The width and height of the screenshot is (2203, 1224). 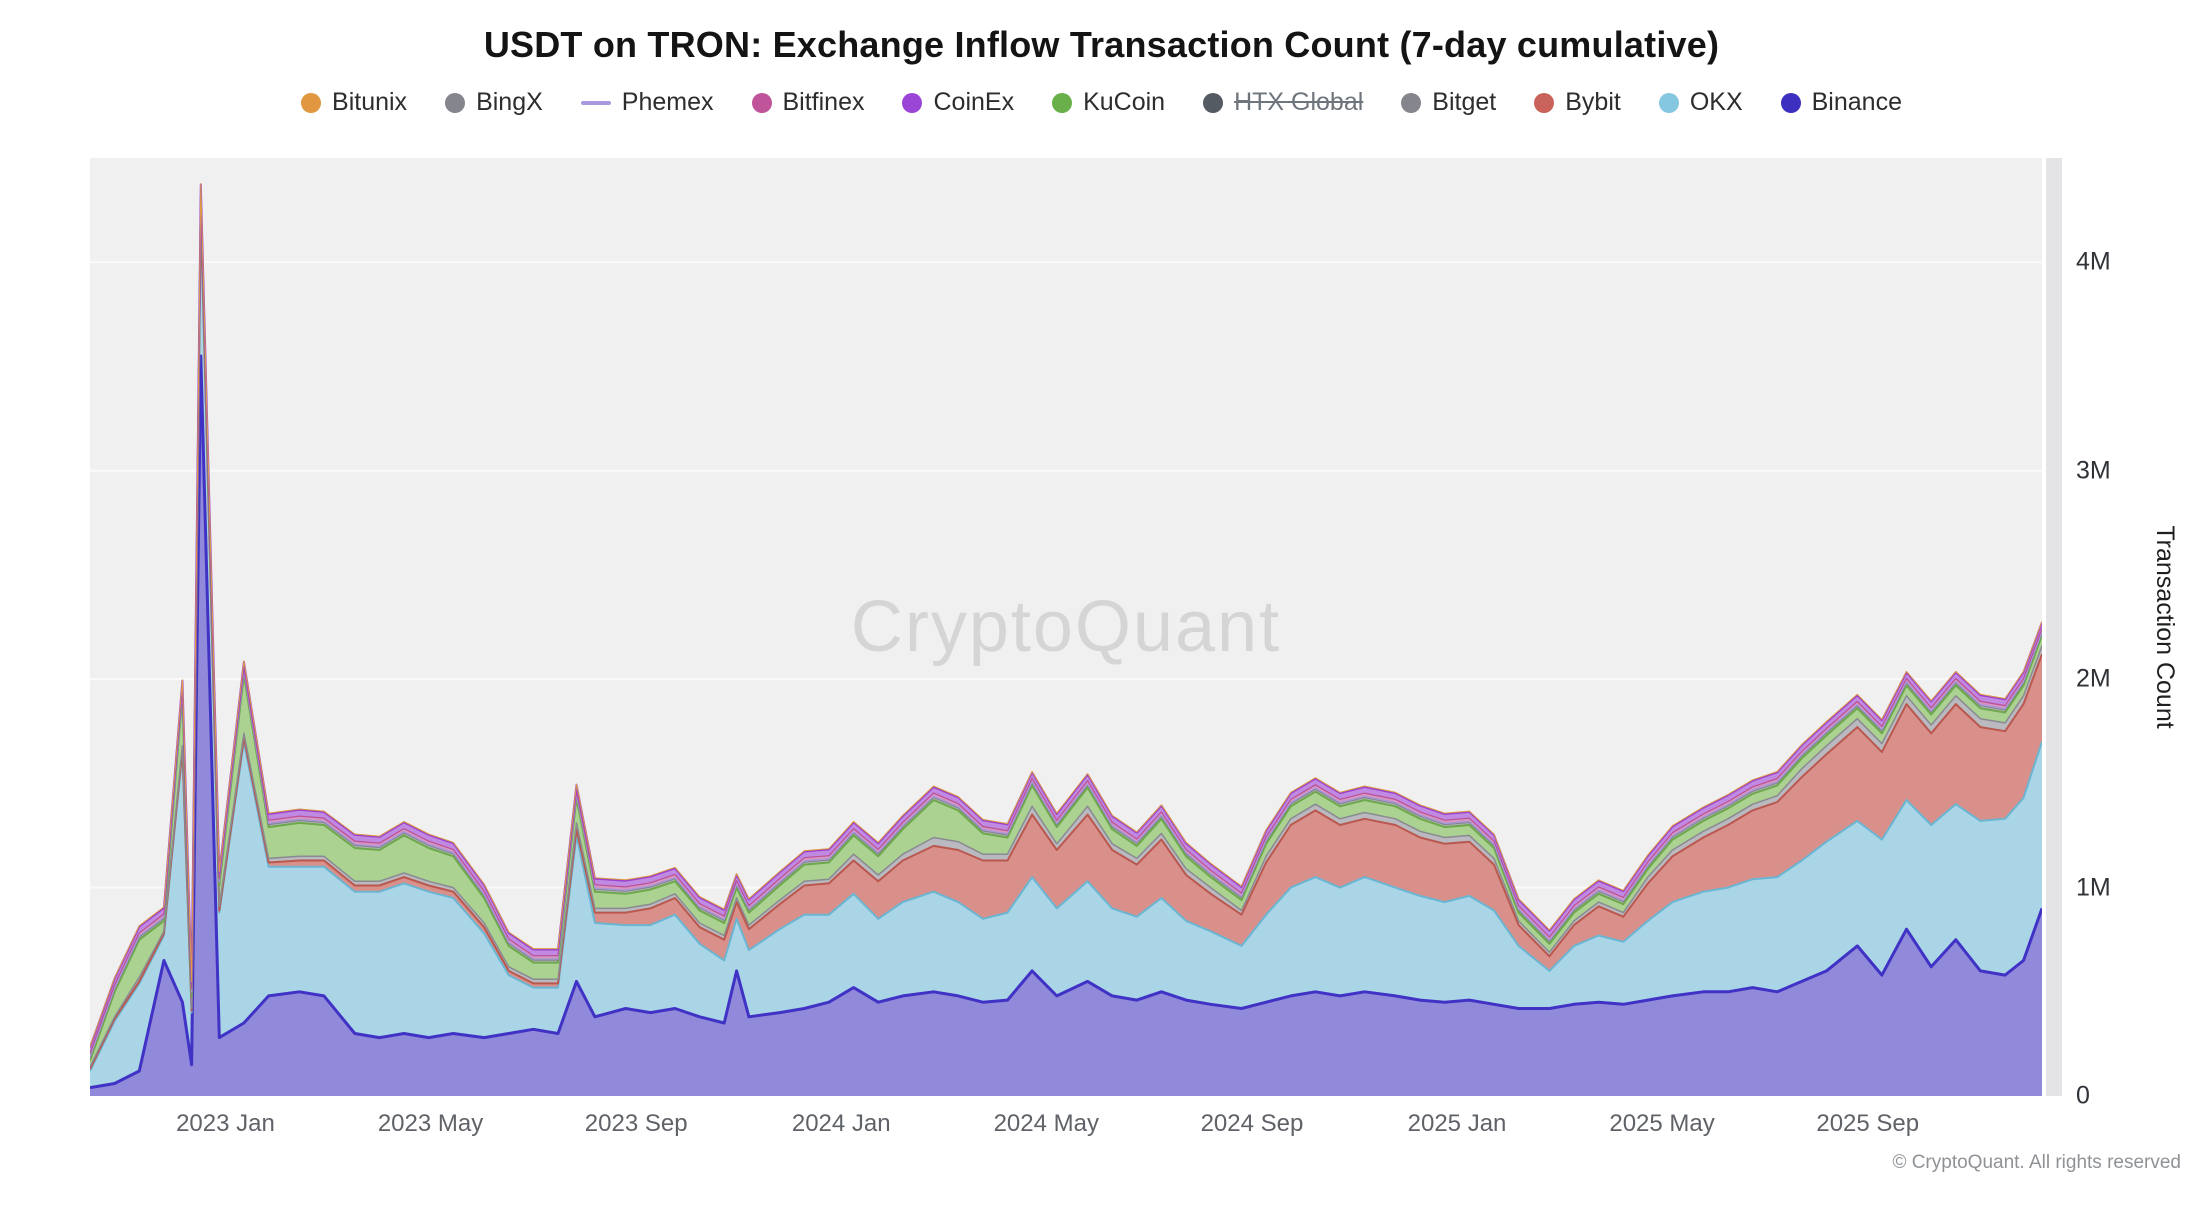 What do you see at coordinates (823, 102) in the screenshot?
I see `legend-label: Bitfinex` at bounding box center [823, 102].